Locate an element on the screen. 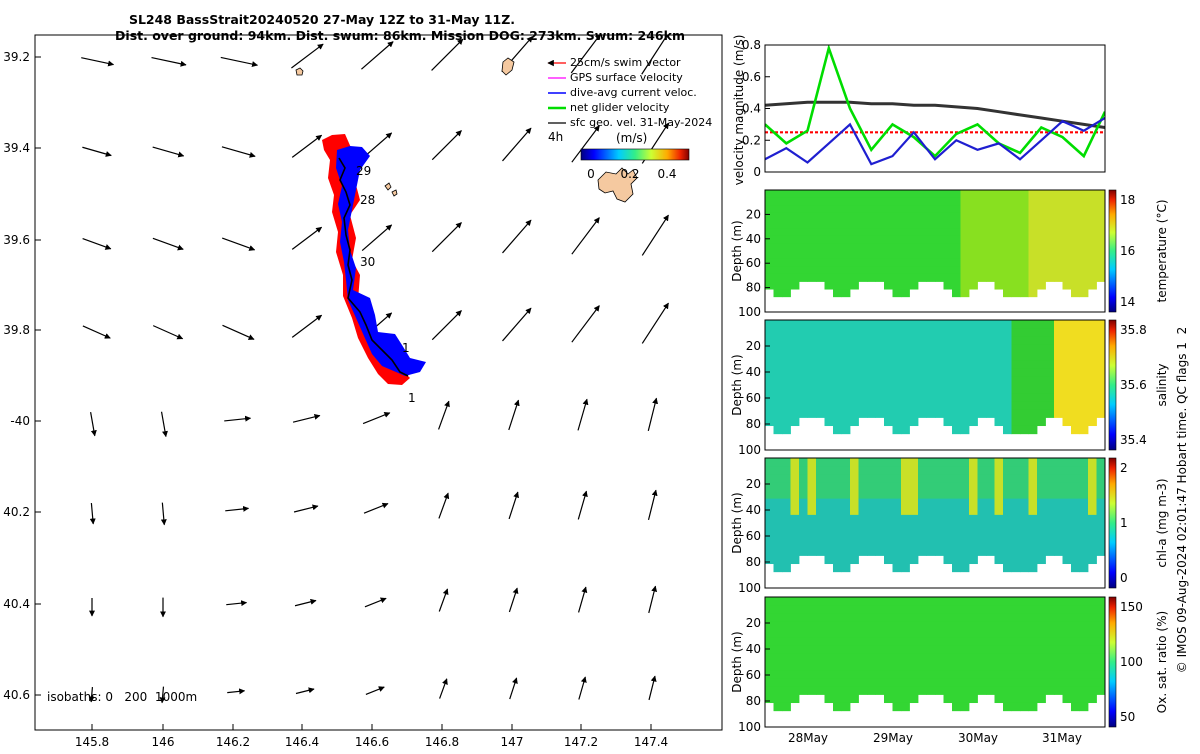 Image resolution: width=1200 pixels, height=754 pixels. section-y-tick-label: 20 is located at coordinates (753, 623).